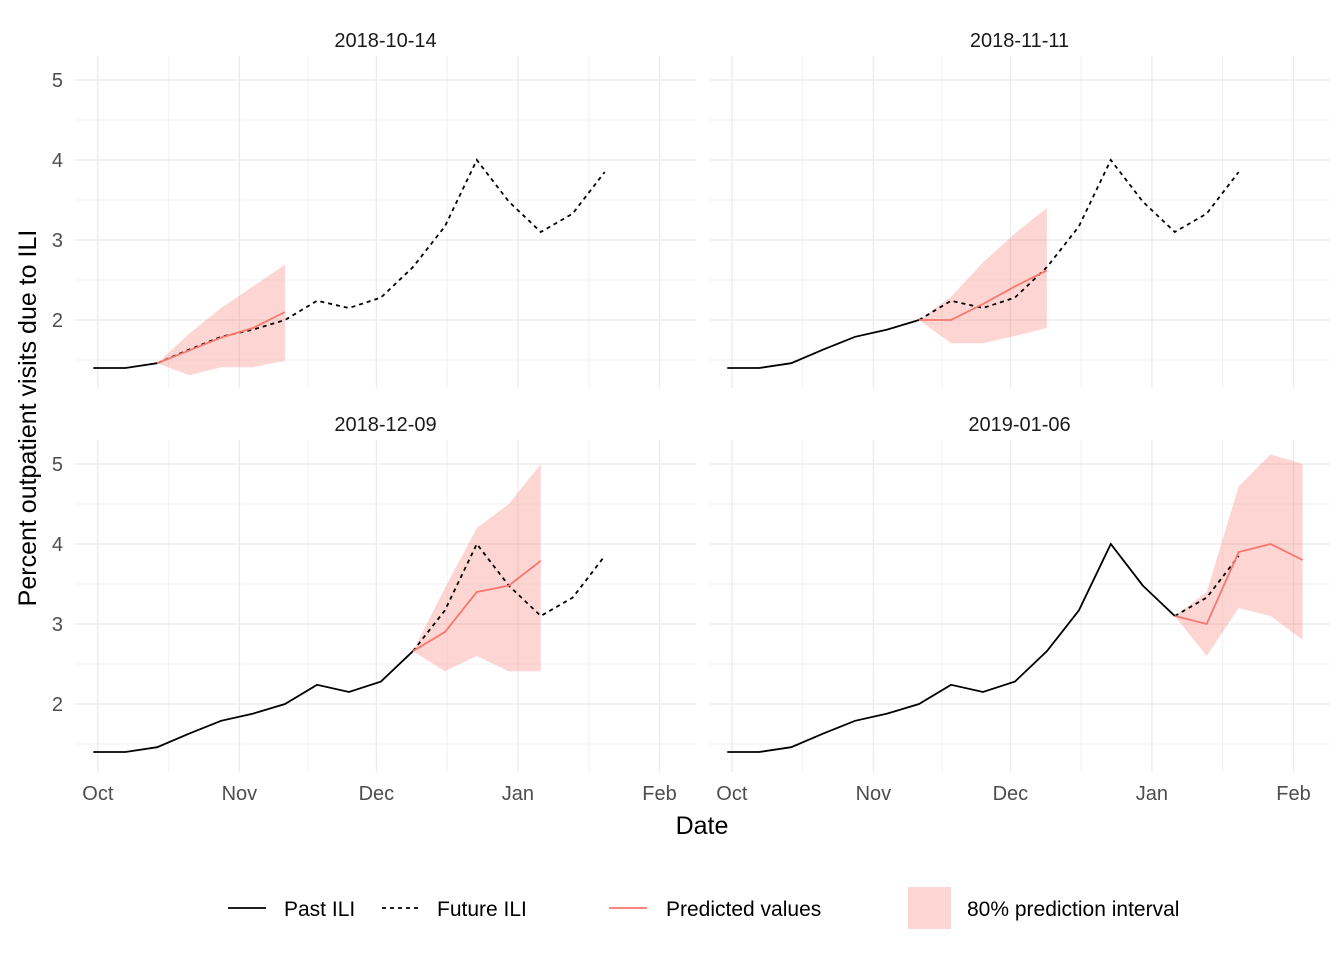  I want to click on legend-item-interval: 80% prediction interval, so click(1043, 908).